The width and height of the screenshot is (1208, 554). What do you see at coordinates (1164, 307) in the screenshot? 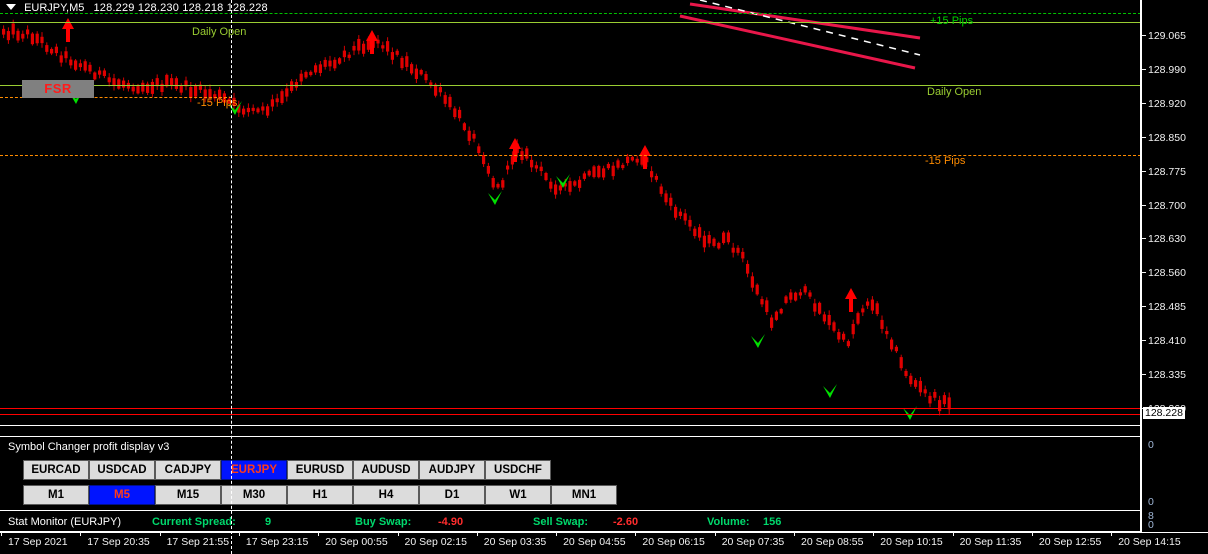
I see `price-tick: 128.485` at bounding box center [1164, 307].